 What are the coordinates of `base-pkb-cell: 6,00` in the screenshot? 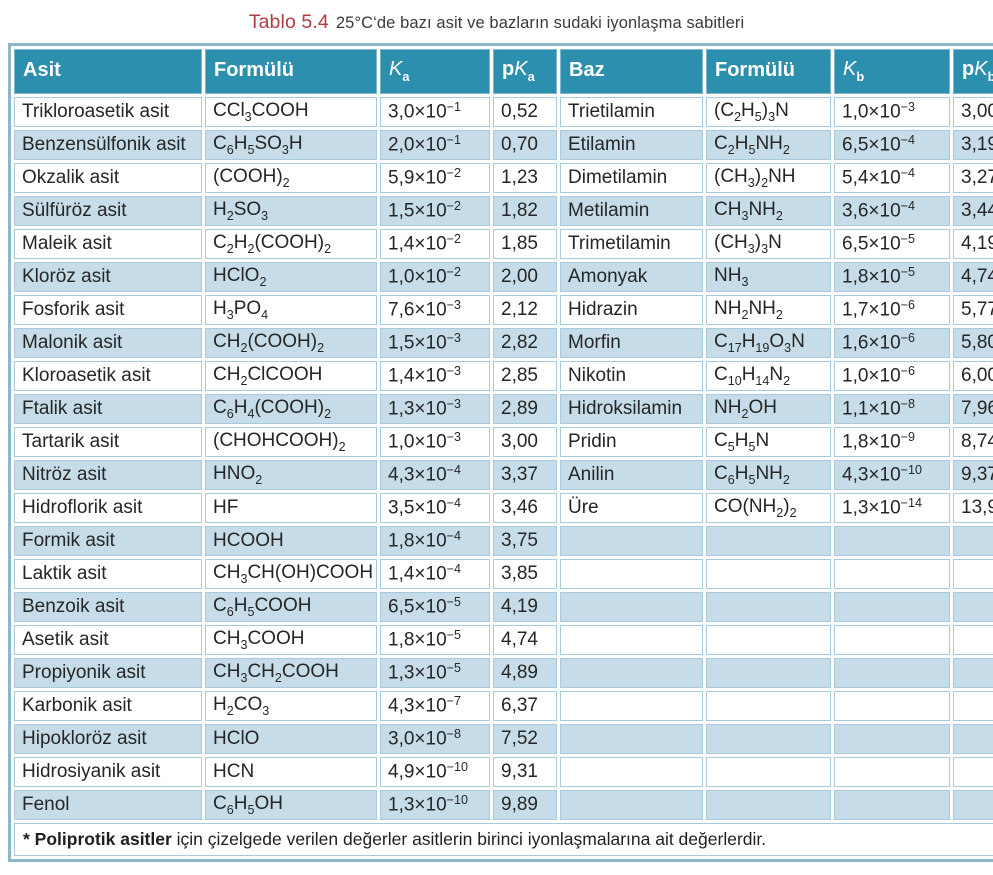 It's located at (973, 375).